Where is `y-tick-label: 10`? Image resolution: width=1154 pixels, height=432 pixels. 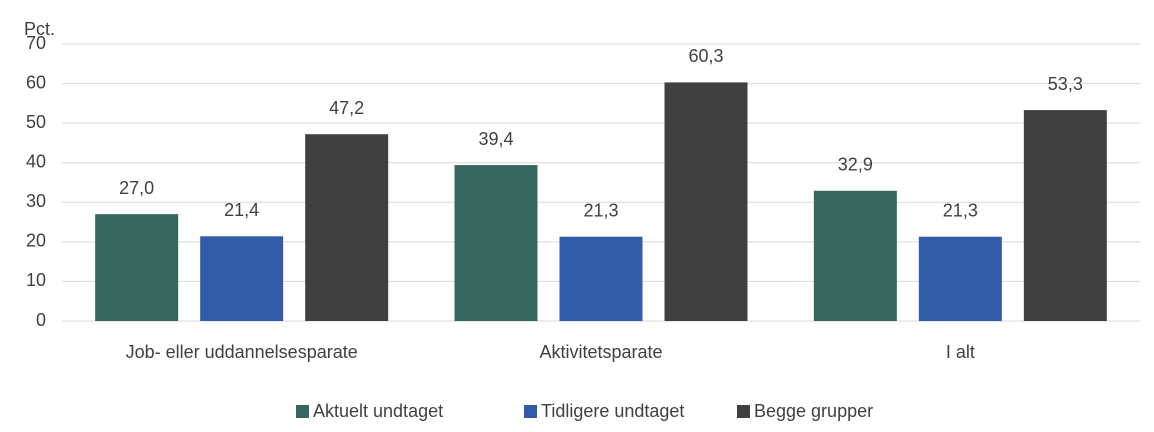
y-tick-label: 10 is located at coordinates (36, 280).